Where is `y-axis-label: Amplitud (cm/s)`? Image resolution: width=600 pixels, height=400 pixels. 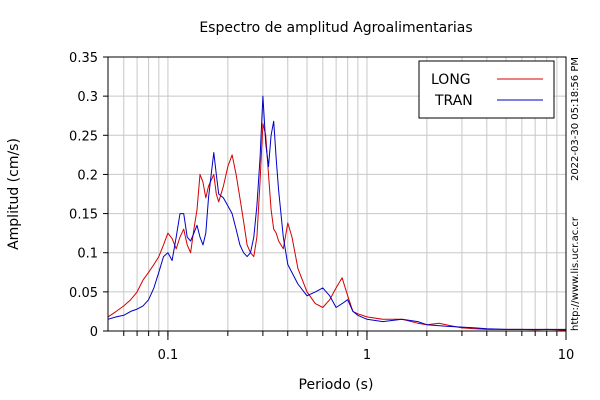
y-axis-label: Amplitud (cm/s) is located at coordinates (14, 194).